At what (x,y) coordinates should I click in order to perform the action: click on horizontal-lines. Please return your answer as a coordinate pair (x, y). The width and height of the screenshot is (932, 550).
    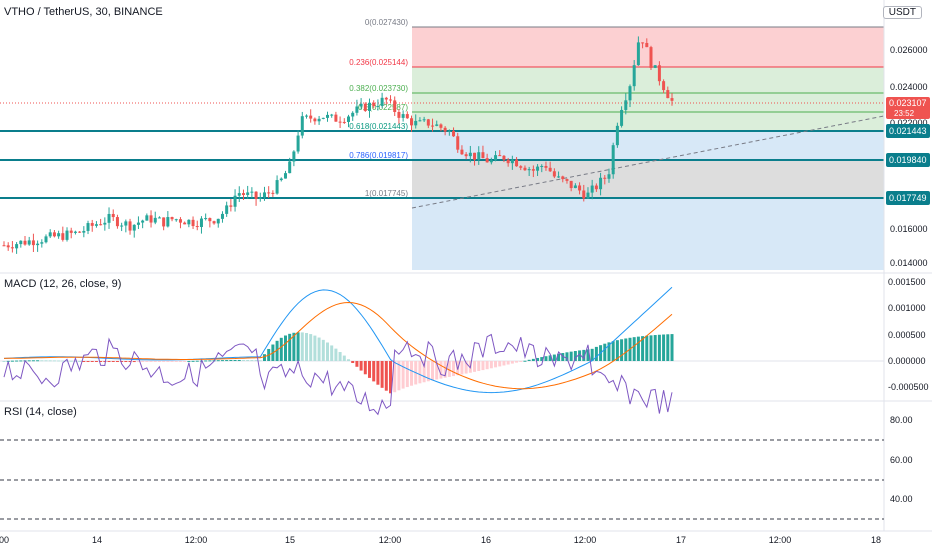
    Looking at the image, I should click on (442, 164).